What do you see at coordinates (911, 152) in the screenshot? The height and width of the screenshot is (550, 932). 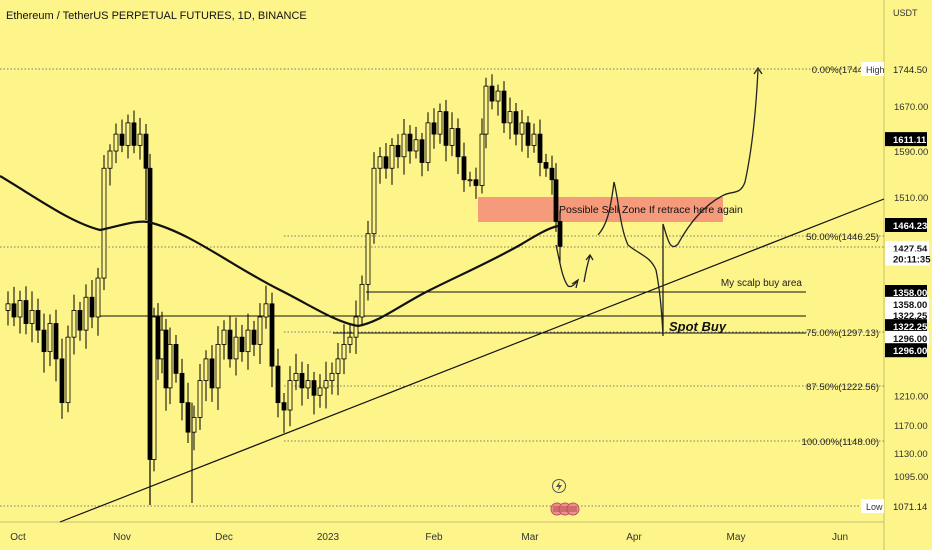 I see `price-tick-label: 1590.00` at bounding box center [911, 152].